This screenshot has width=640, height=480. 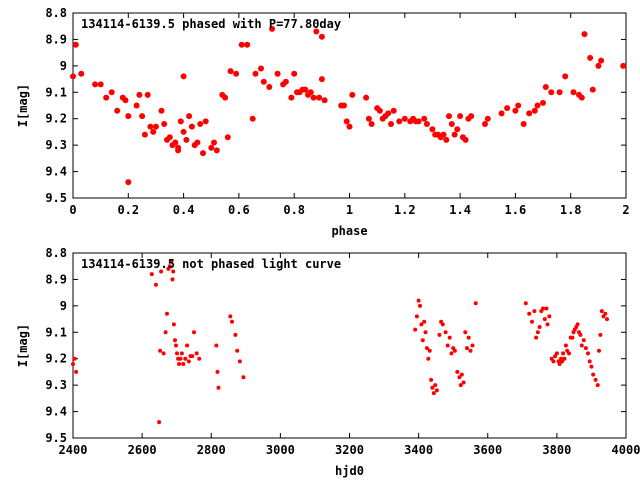 What do you see at coordinates (56, 172) in the screenshot?
I see `phased-y-tick-label: 9.4` at bounding box center [56, 172].